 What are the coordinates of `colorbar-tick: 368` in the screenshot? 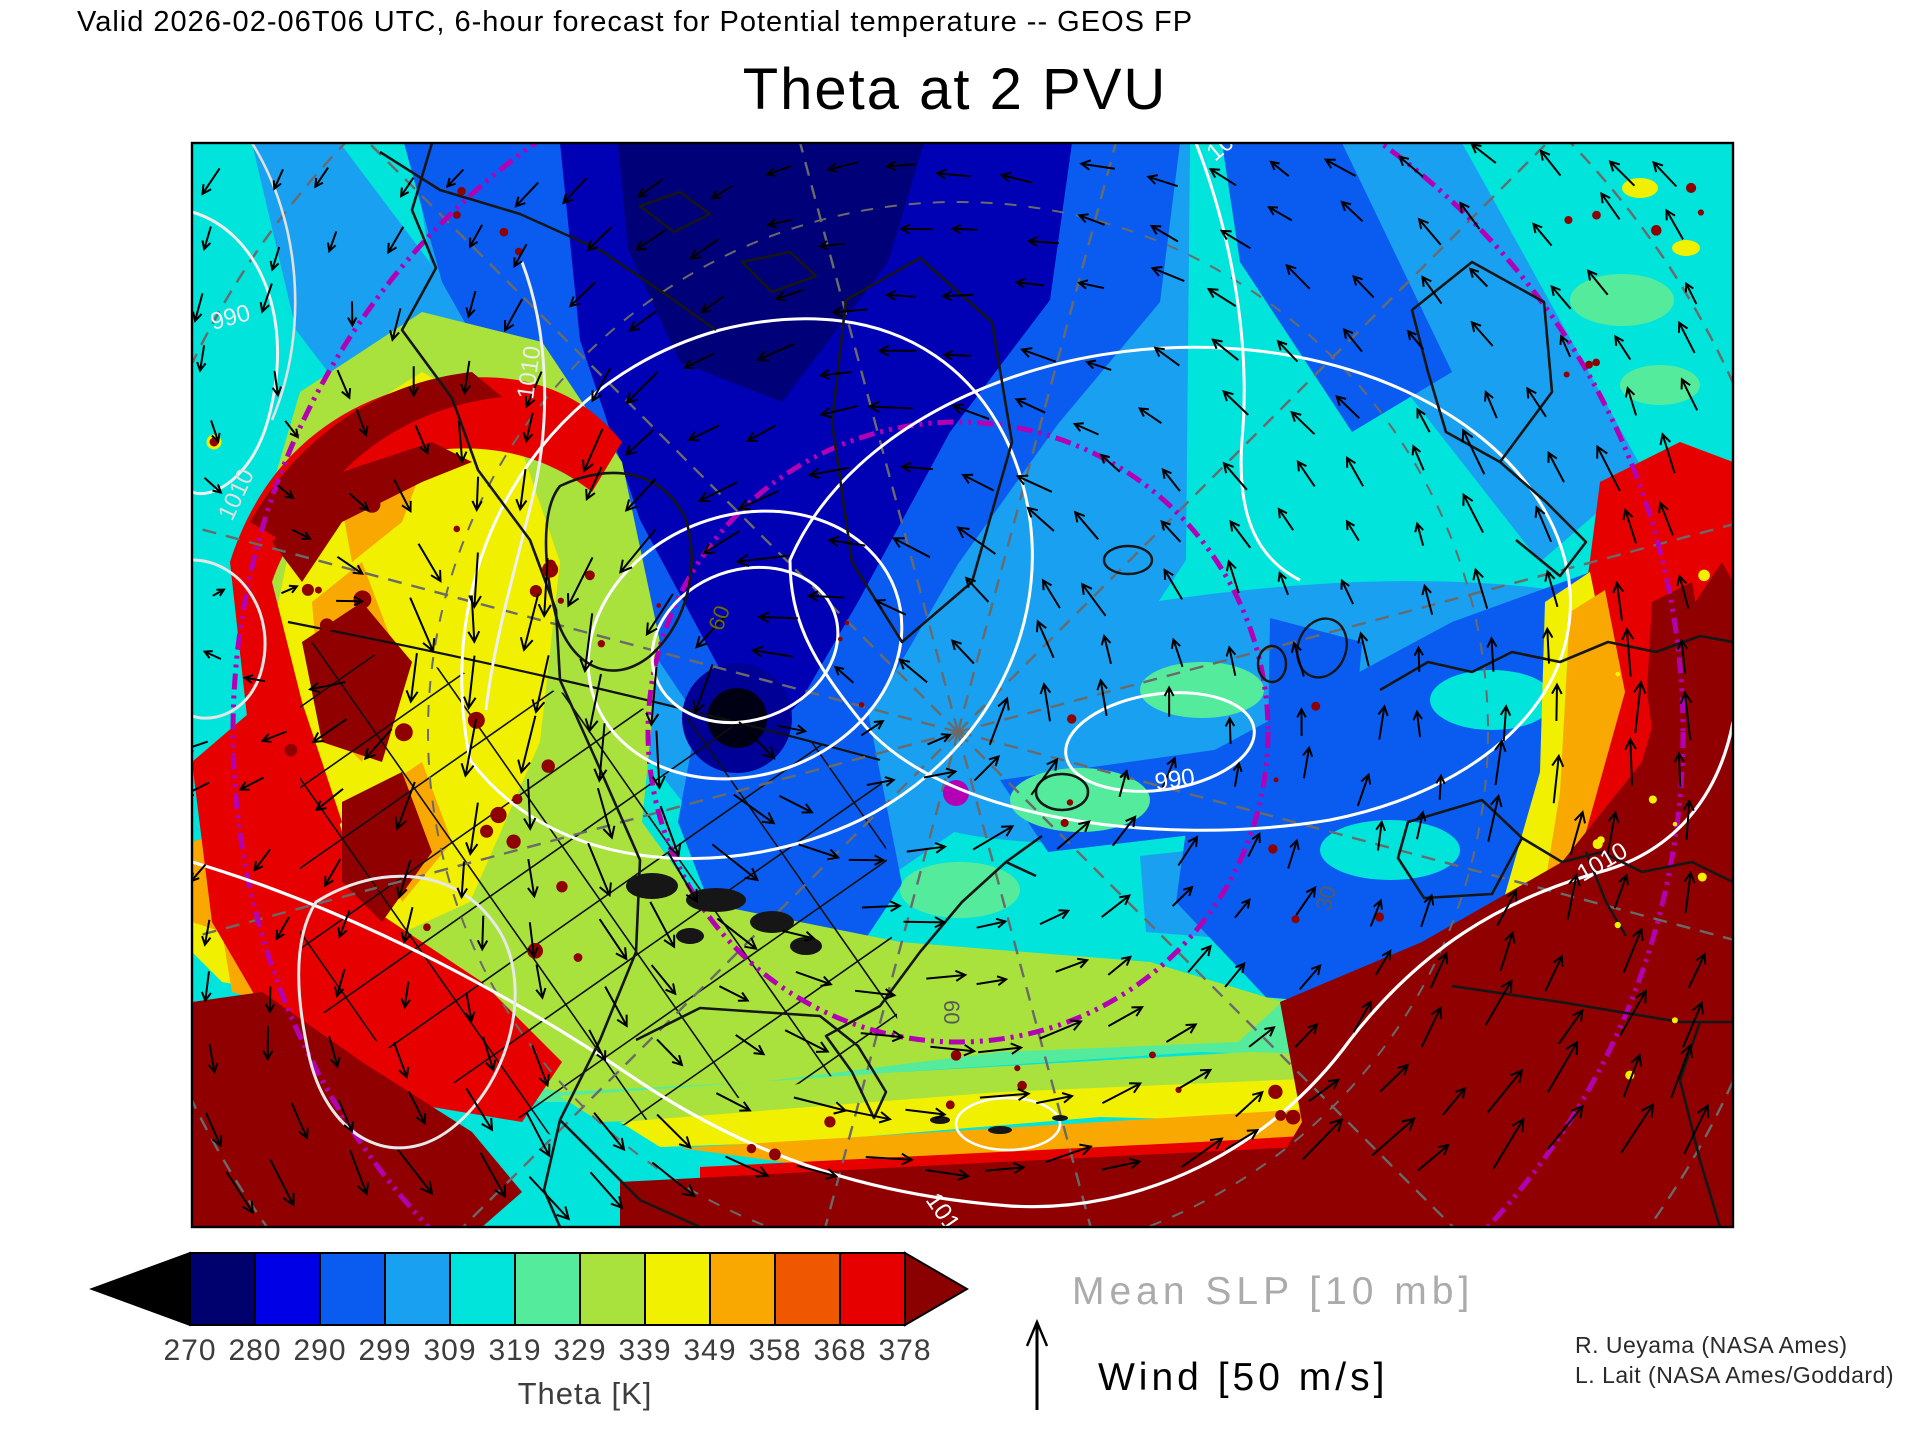 It's located at (840, 1350).